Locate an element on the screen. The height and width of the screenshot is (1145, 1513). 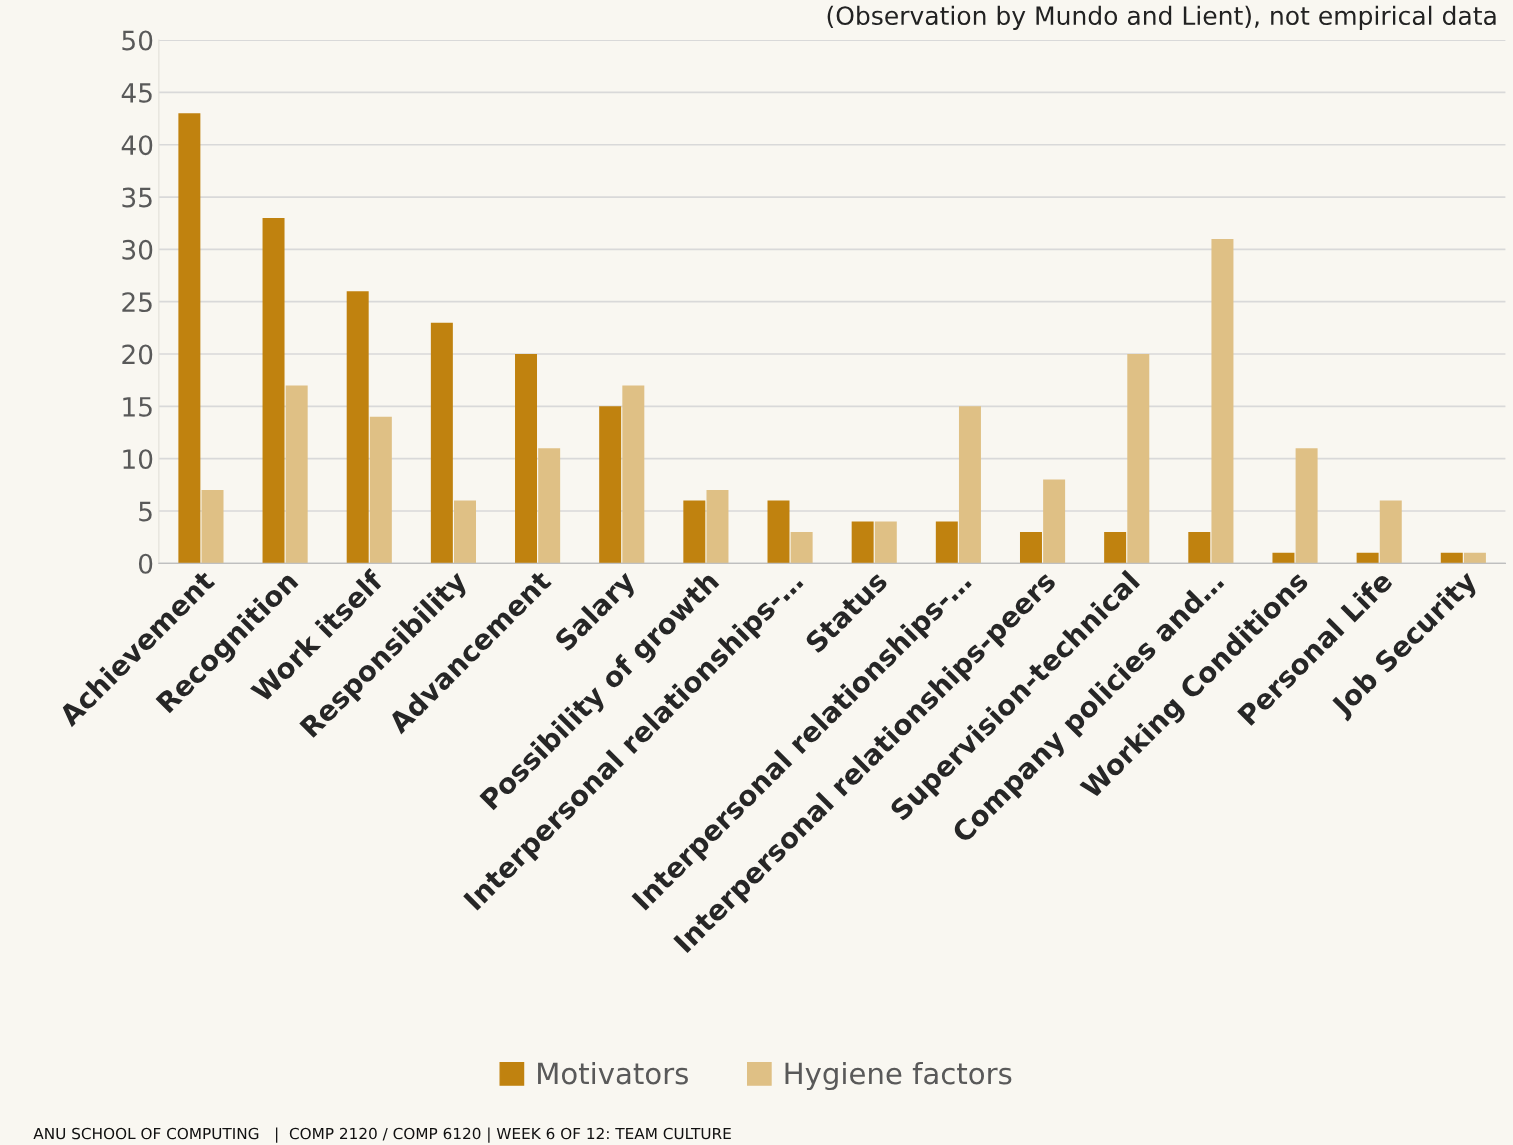
y-tick-label: 0 is located at coordinates (145, 563).